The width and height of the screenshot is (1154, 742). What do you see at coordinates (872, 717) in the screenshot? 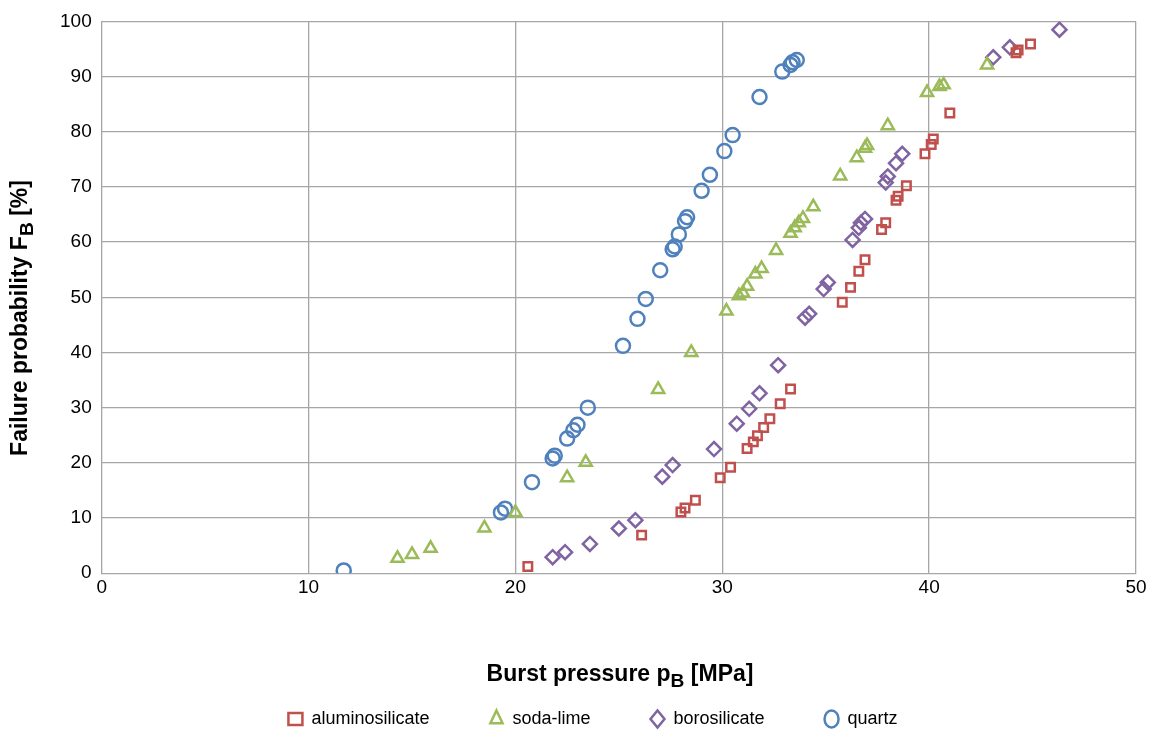
I see `legend-label: quartz` at bounding box center [872, 717].